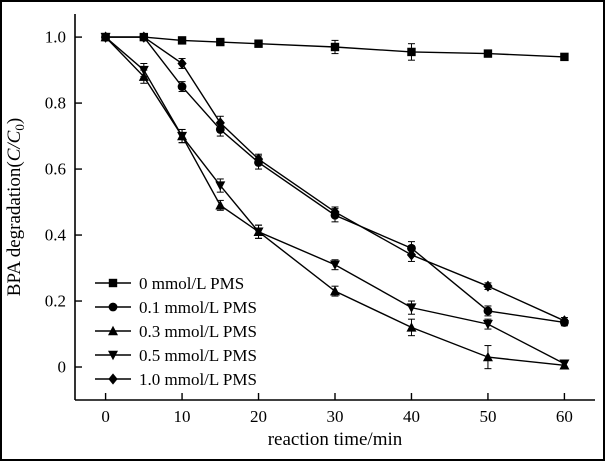 This screenshot has width=605, height=461. Describe the element at coordinates (55, 301) in the screenshot. I see `y-tick-label: 0.2` at that location.